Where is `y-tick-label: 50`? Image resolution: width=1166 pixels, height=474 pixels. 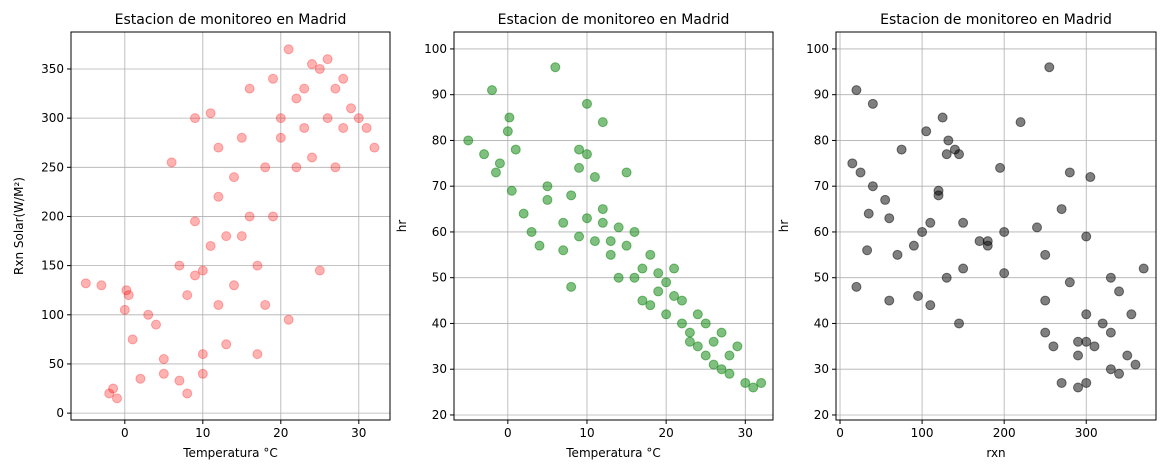
y-tick-label: 50 is located at coordinates (439, 278).